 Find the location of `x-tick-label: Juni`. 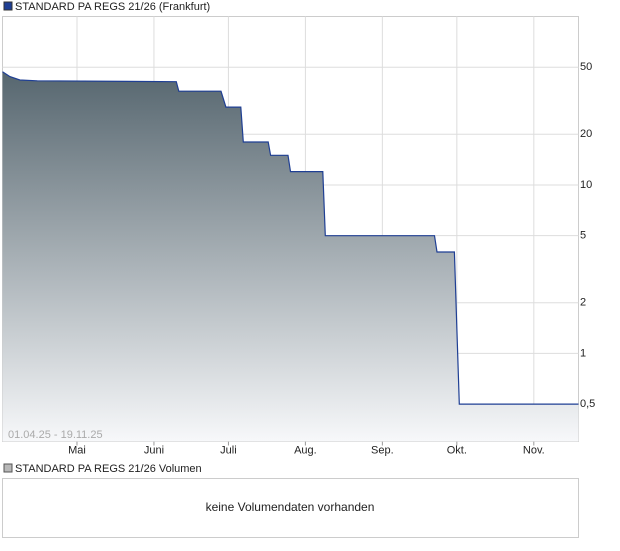

x-tick-label: Juni is located at coordinates (154, 450).